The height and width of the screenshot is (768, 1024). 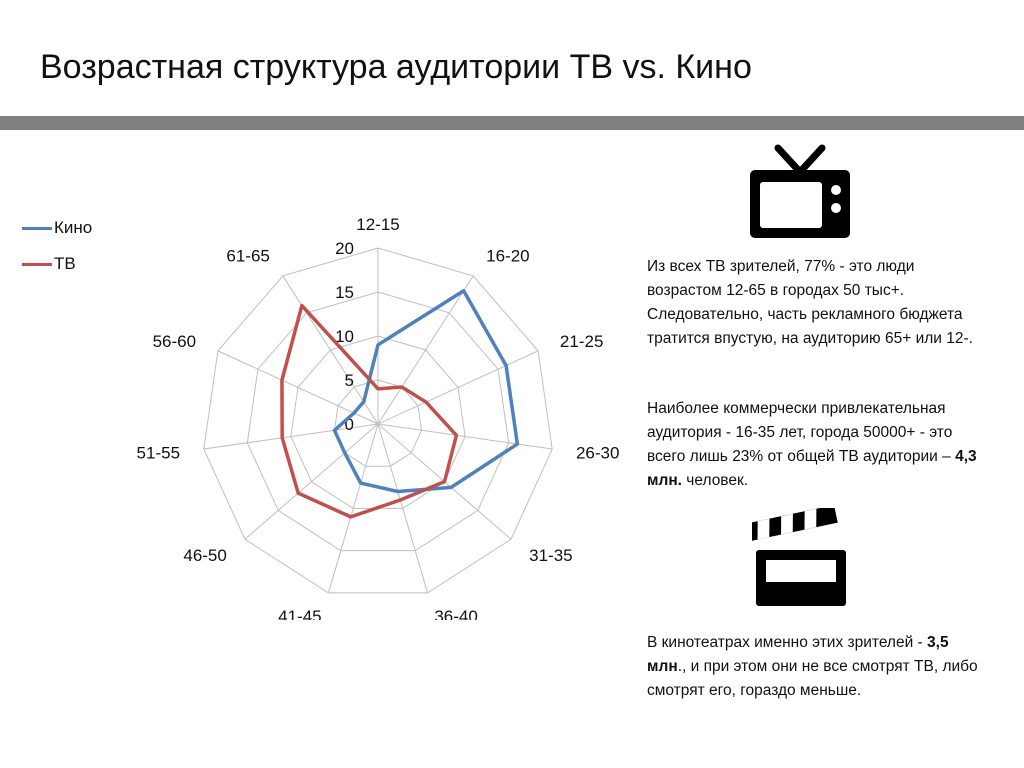 I want to click on cinema-text-part: В кинотеатрах именно этих зрителей -, so click(x=787, y=642).